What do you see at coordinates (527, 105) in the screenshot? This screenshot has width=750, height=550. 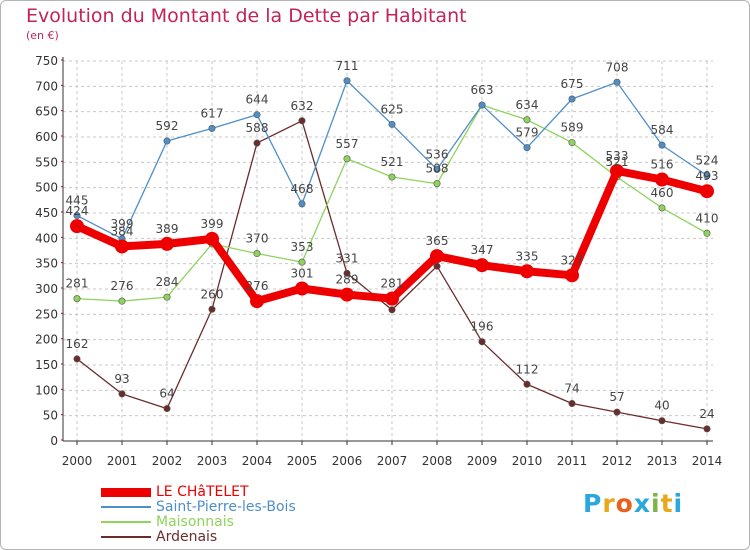 I see `data-label: 634` at bounding box center [527, 105].